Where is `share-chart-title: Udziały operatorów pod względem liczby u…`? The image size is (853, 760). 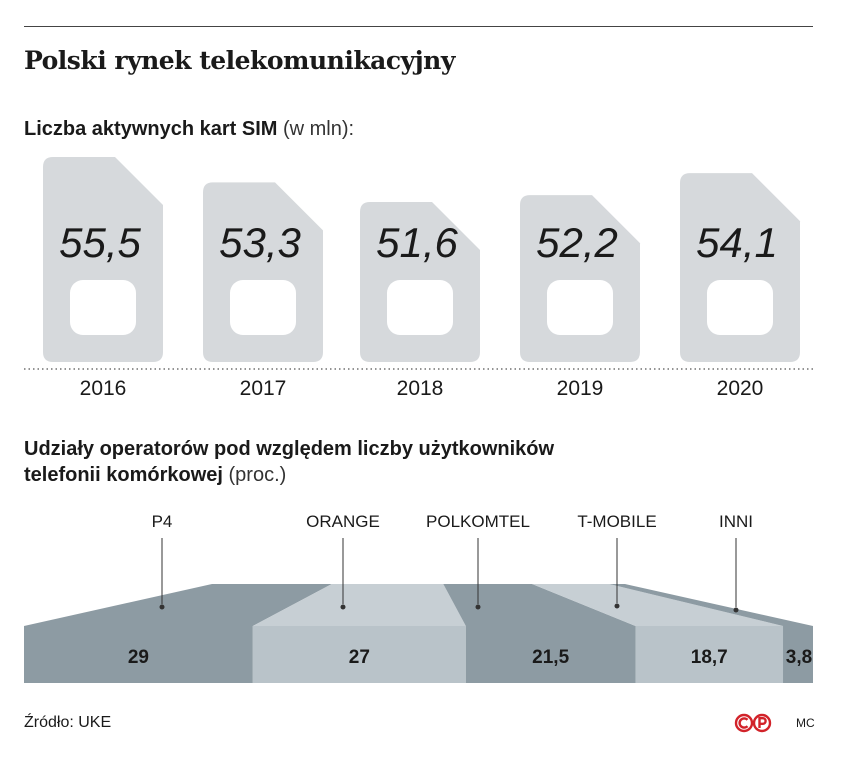
share-chart-title: Udziały operatorów pod względem liczby u… is located at coordinates (374, 462).